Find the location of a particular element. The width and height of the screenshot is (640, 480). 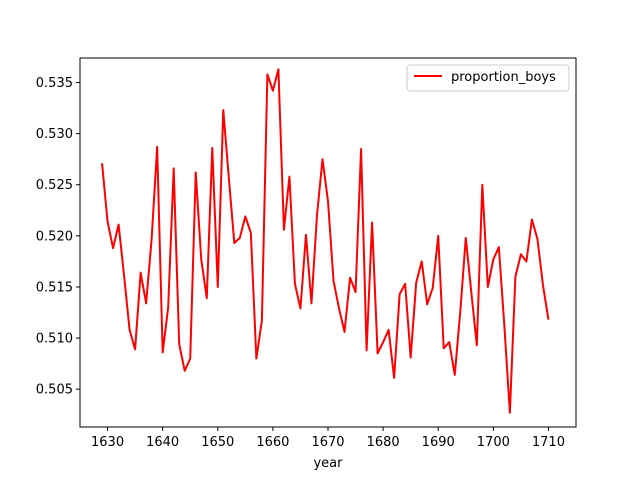

y-tick-label: 0.525 is located at coordinates (54, 185).